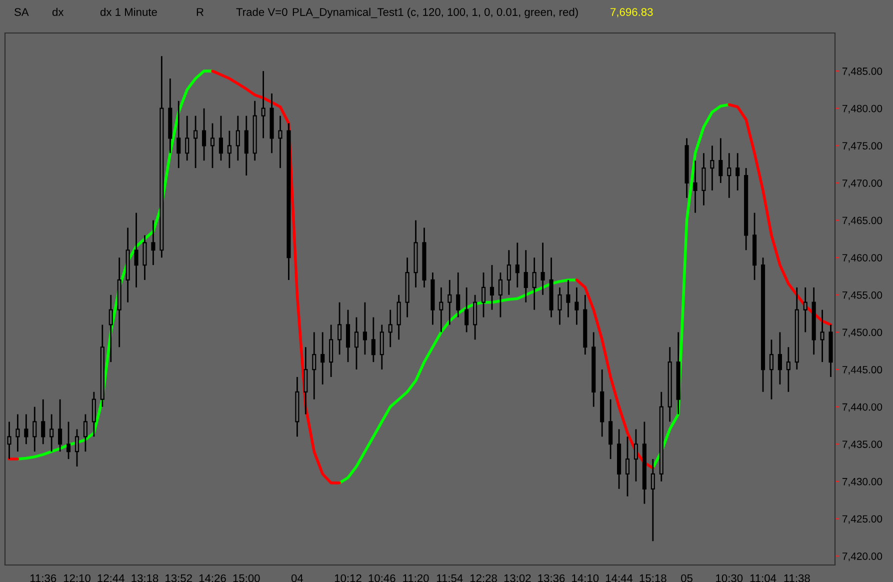 The width and height of the screenshot is (893, 582). What do you see at coordinates (128, 12) in the screenshot?
I see `text: dx 1 Minute` at bounding box center [128, 12].